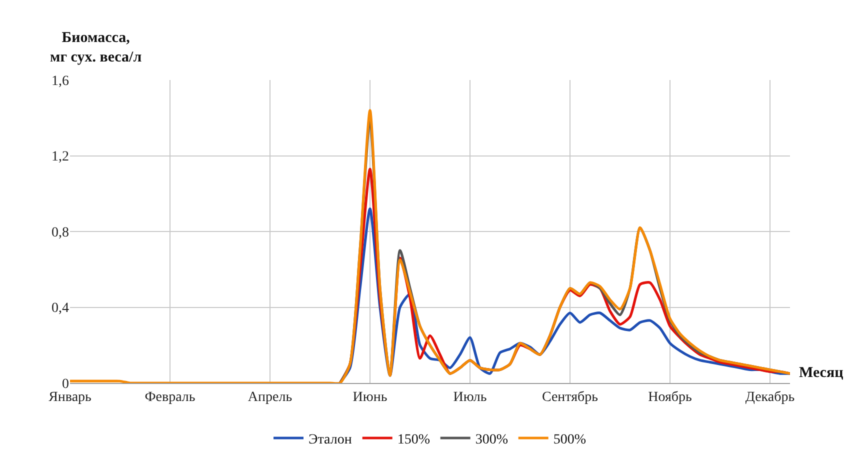 Image resolution: width=860 pixels, height=466 pixels. What do you see at coordinates (491, 440) in the screenshot?
I see `legend-label: 300%` at bounding box center [491, 440].